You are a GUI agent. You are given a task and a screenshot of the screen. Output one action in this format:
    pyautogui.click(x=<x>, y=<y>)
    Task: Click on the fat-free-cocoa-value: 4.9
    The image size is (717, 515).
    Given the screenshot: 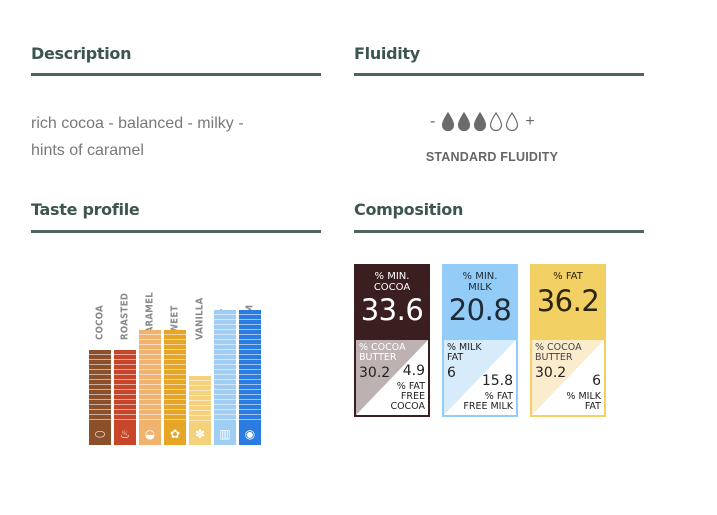 What is the action you would take?
    pyautogui.click(x=413, y=371)
    